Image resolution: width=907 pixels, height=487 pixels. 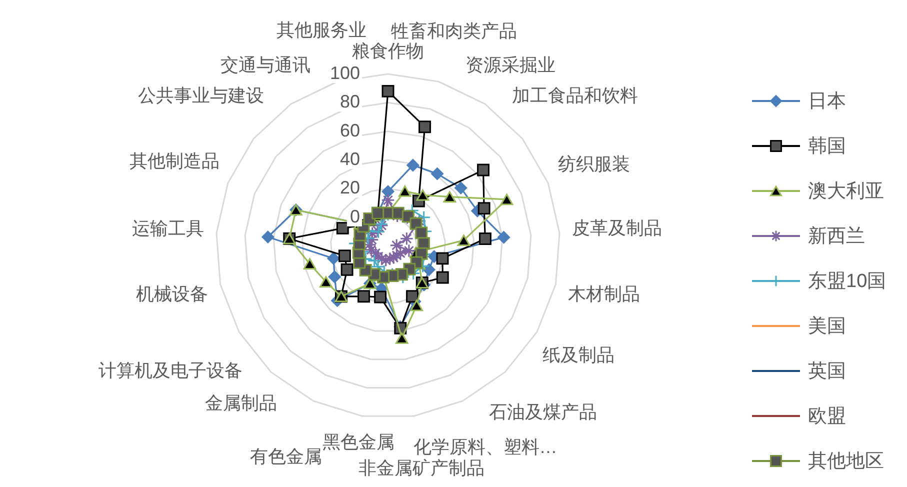 What do you see at coordinates (836, 236) in the screenshot?
I see `legend-label: 新西兰` at bounding box center [836, 236].